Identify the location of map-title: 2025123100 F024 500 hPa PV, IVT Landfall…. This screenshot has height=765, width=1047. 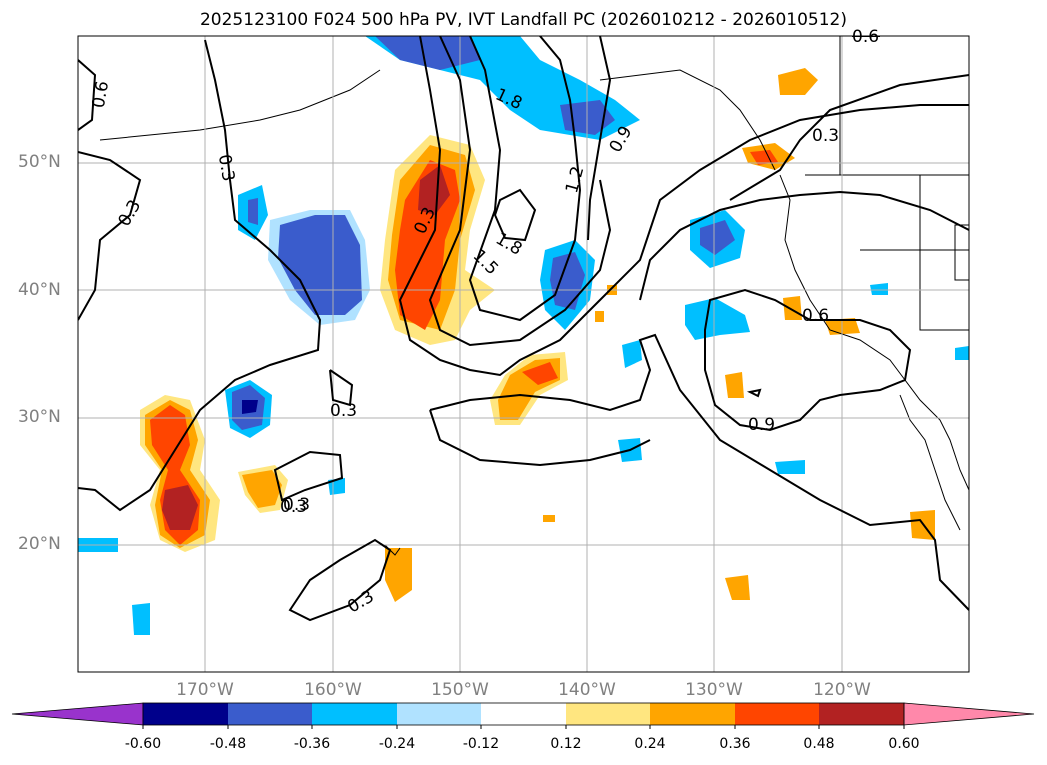
(523, 20).